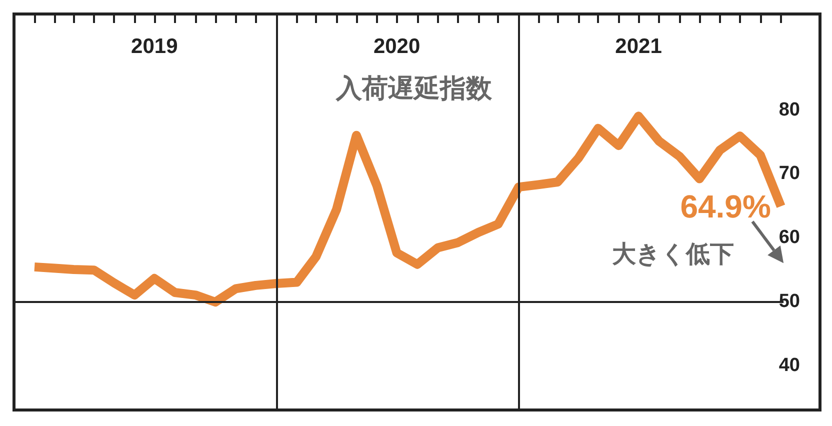  What do you see at coordinates (789, 237) in the screenshot?
I see `y-tick-label: 60` at bounding box center [789, 237].